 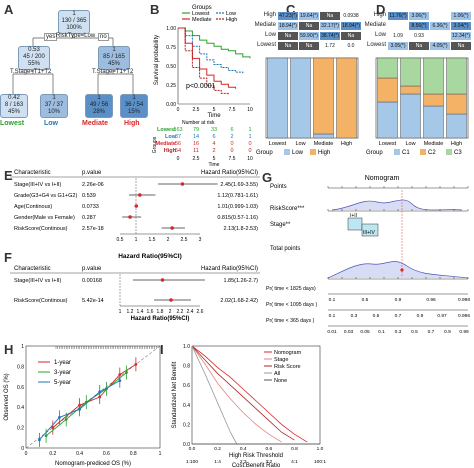 What do you see at coordinates (266, 45) in the screenshot?
I see `table-row-label: Lowest` at bounding box center [266, 45].